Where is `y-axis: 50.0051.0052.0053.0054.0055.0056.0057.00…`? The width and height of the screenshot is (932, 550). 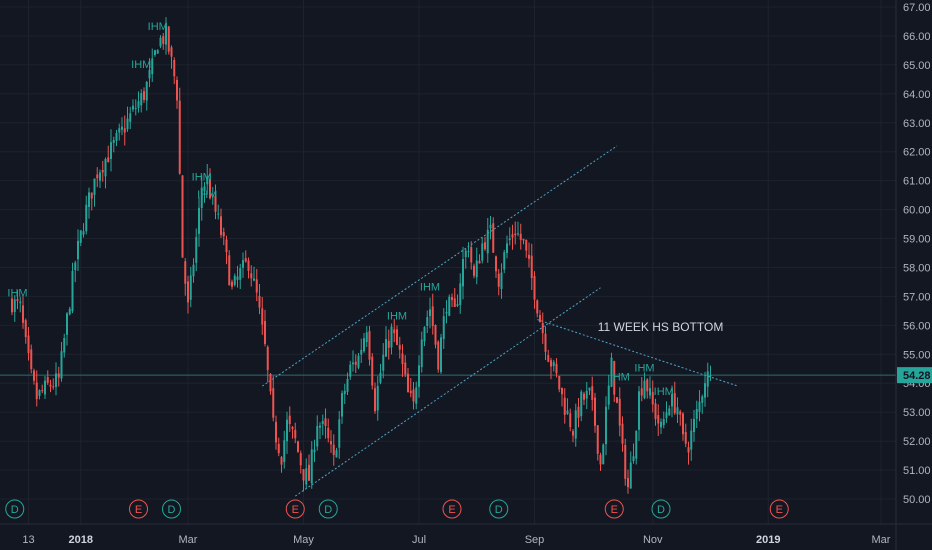 y-axis: 50.0051.0052.0053.0054.0055.0056.0057.00… is located at coordinates (917, 254).